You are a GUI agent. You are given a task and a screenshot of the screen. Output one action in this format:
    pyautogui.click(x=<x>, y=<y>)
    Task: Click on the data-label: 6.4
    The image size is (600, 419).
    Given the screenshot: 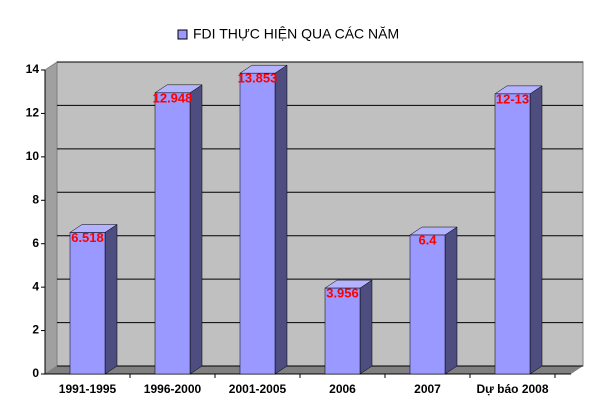 What is the action you would take?
    pyautogui.click(x=427, y=239)
    